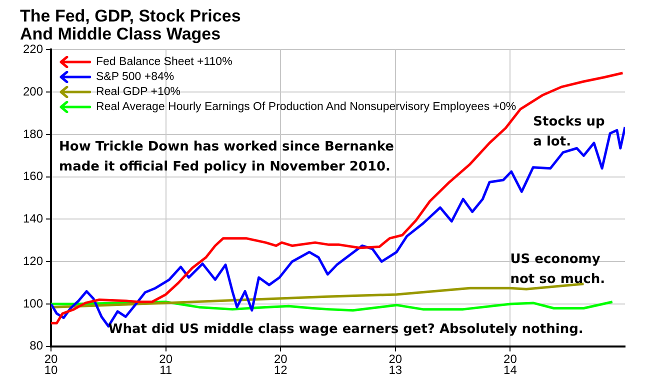  I want to click on annotation: How Trickle Down has worked since Bernanke made it official Fed policy in November 2010., so click(226, 157).